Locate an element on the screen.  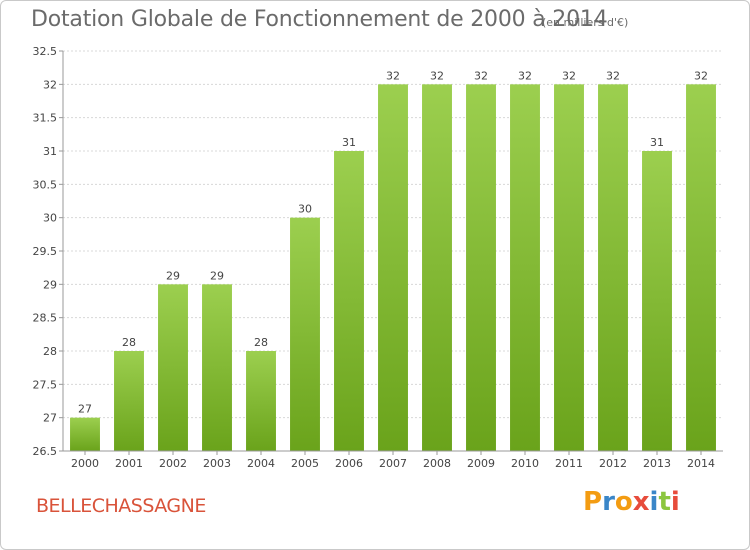
data-label-2014: 32 is located at coordinates (701, 75).